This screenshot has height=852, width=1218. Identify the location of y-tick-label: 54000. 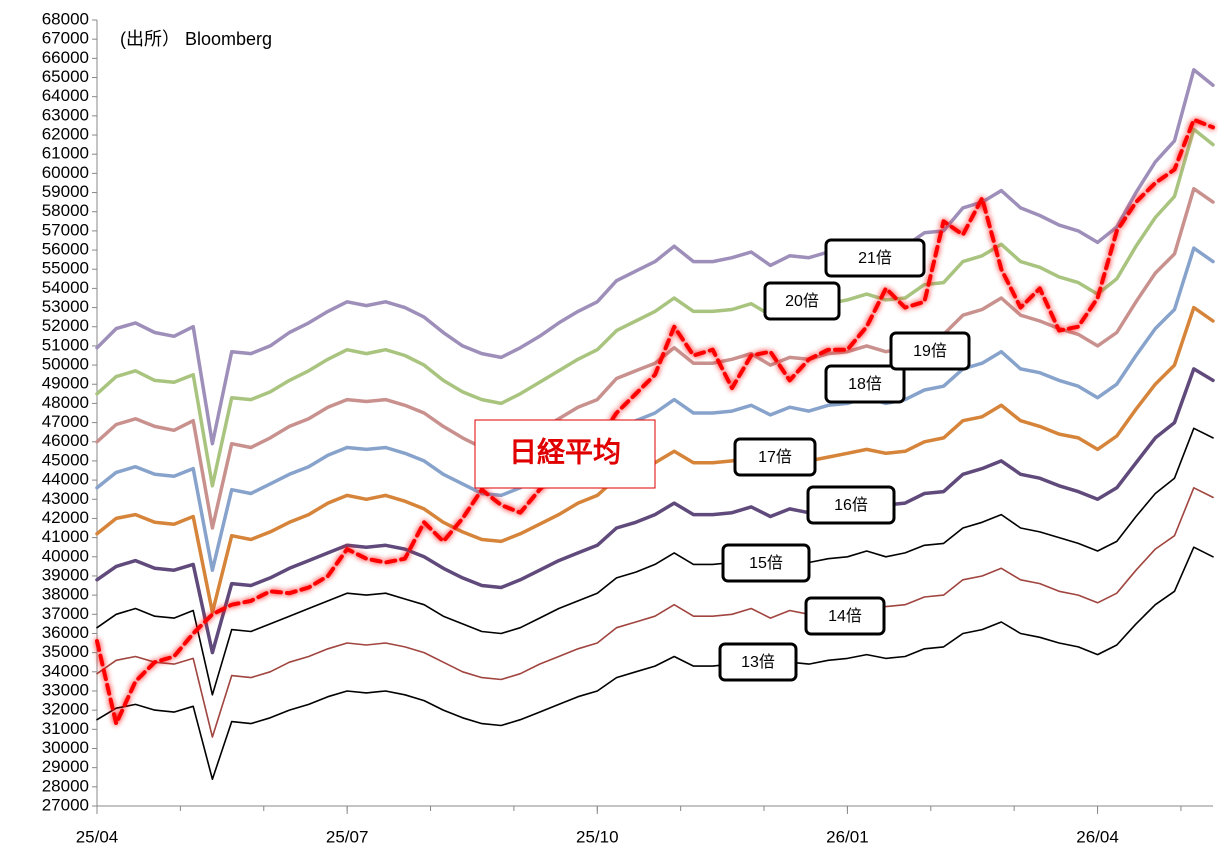
(65, 287).